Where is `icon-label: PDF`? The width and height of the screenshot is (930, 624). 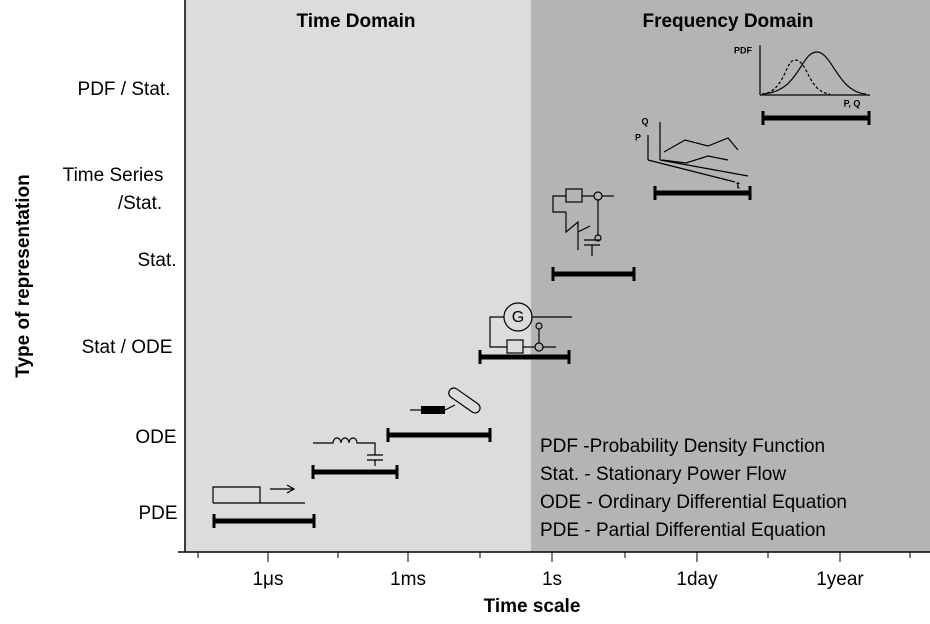
icon-label: PDF is located at coordinates (743, 50).